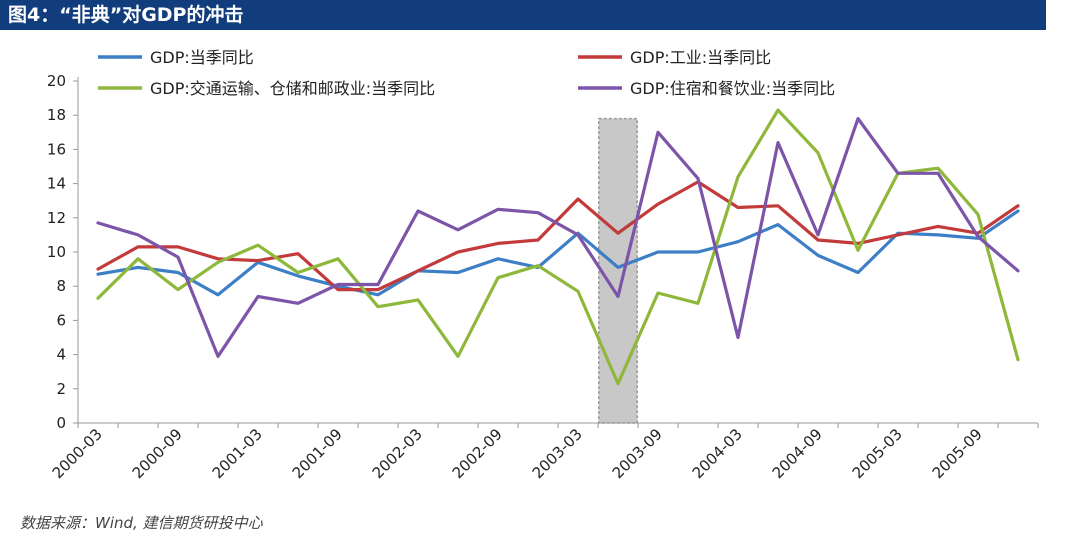  What do you see at coordinates (957, 453) in the screenshot?
I see `x-tick-label: 2005-09` at bounding box center [957, 453].